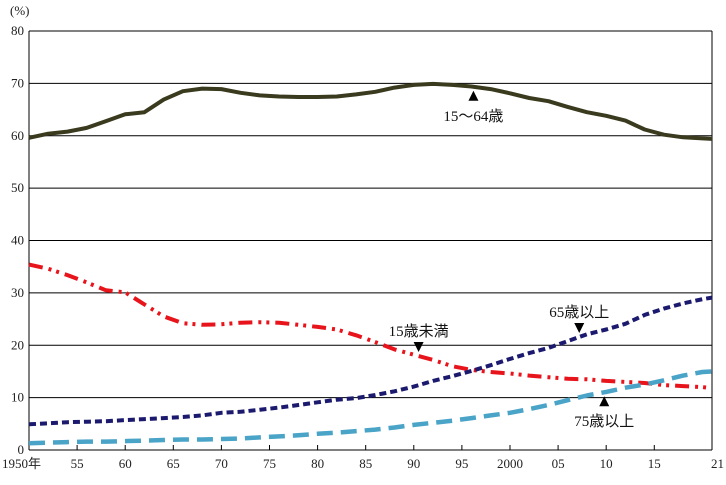 Image resolution: width=726 pixels, height=485 pixels. What do you see at coordinates (17, 240) in the screenshot?
I see `y-tick-label: 40` at bounding box center [17, 240].